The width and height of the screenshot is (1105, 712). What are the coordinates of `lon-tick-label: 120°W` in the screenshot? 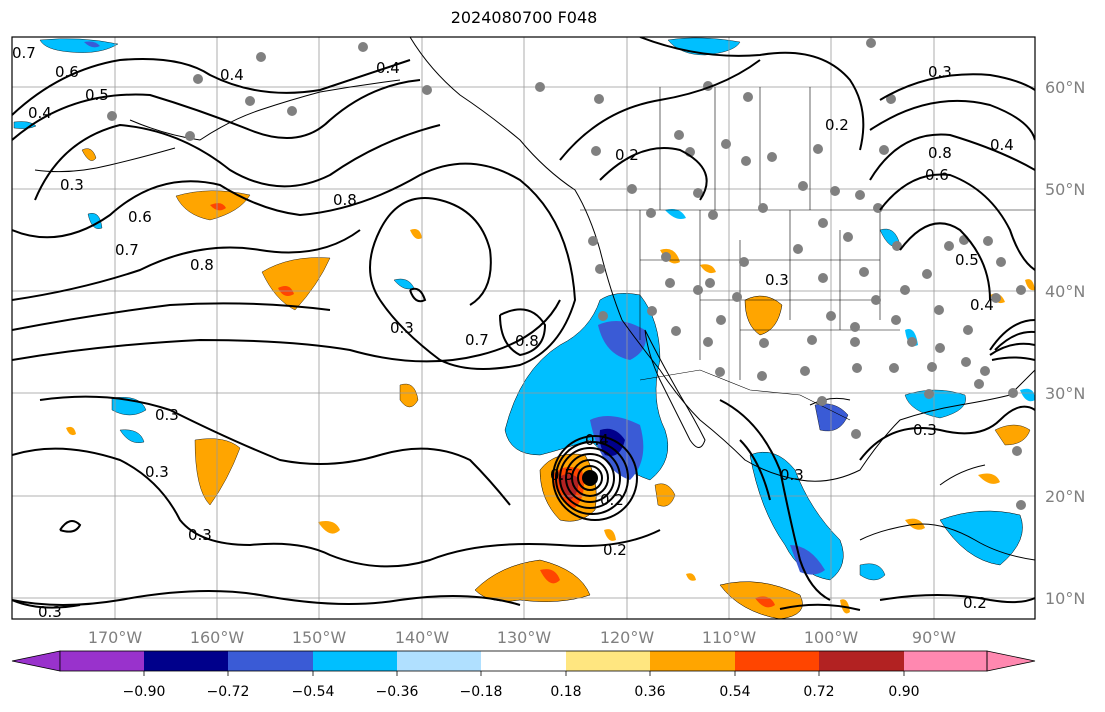 It's located at (627, 637).